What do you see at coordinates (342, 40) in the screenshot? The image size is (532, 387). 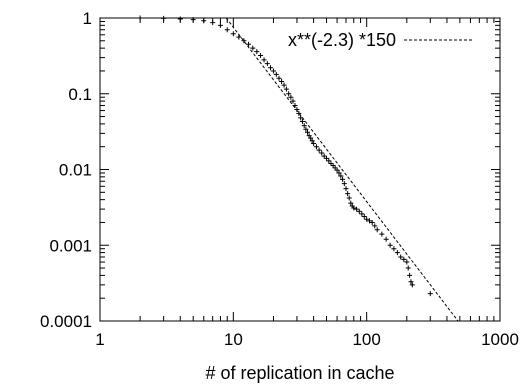 I see `legend-label: x**(-2.3) *150` at bounding box center [342, 40].